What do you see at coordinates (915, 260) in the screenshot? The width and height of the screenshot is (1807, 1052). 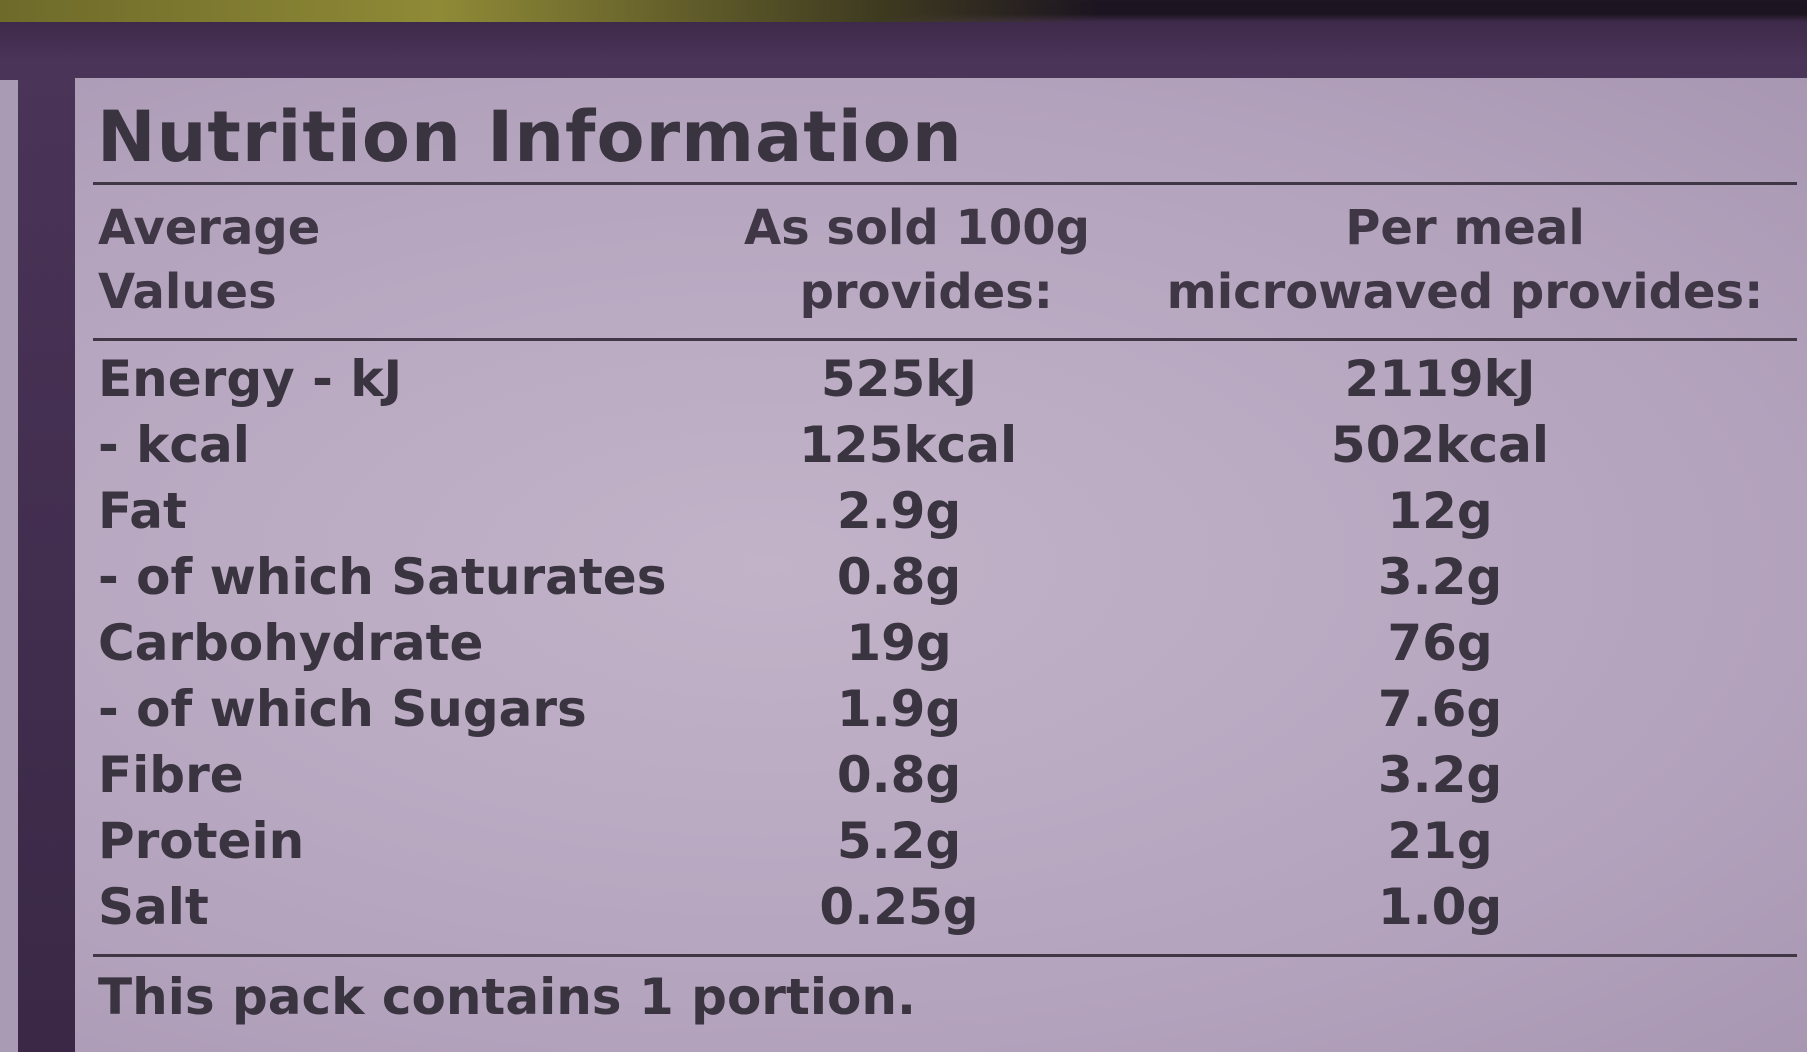 I see `header-per-100g: As sold 100g provides:` at bounding box center [915, 260].